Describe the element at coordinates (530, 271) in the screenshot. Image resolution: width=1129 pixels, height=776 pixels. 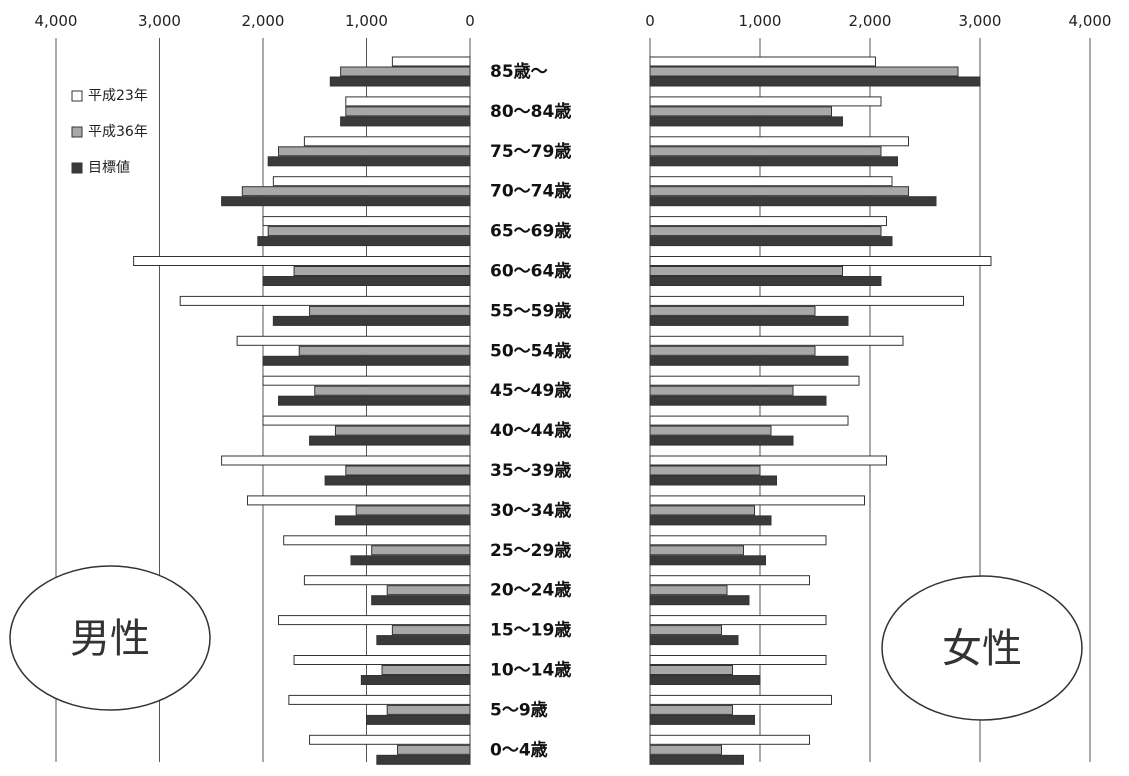
I see `age-category-label: 60〜64歳` at that location.